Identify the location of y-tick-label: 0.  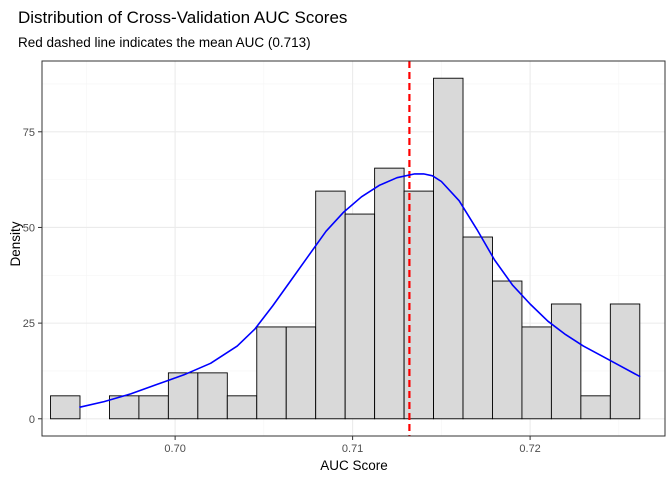
(32, 420).